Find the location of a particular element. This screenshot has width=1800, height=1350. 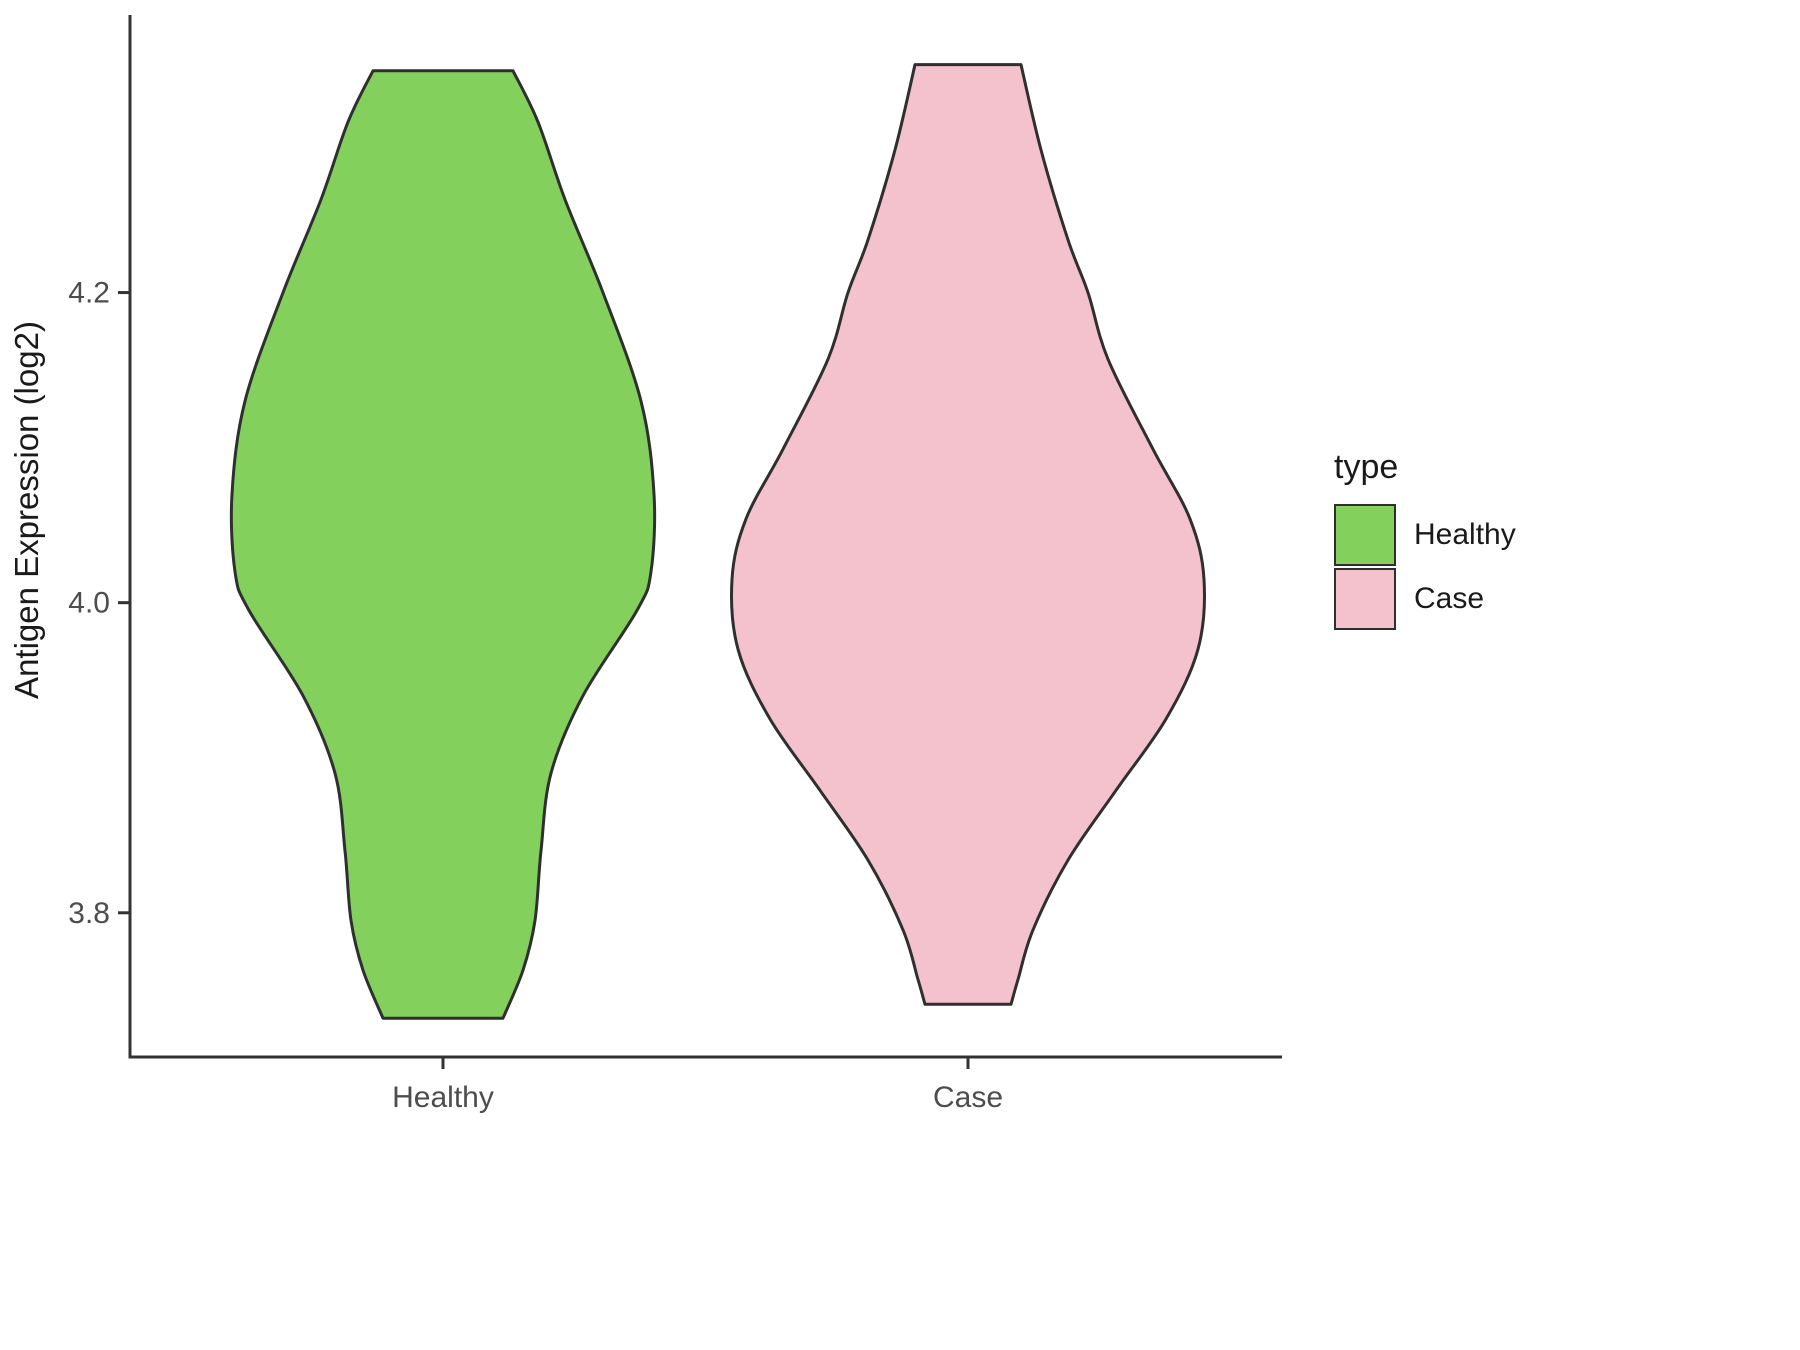

legend: type Healthy Case is located at coordinates (1425, 539).